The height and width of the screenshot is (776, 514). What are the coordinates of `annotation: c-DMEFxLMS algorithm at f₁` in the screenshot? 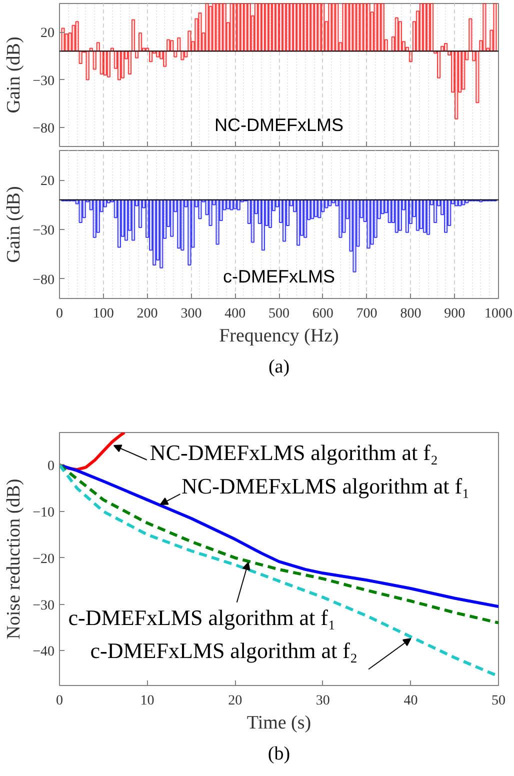 It's located at (202, 617).